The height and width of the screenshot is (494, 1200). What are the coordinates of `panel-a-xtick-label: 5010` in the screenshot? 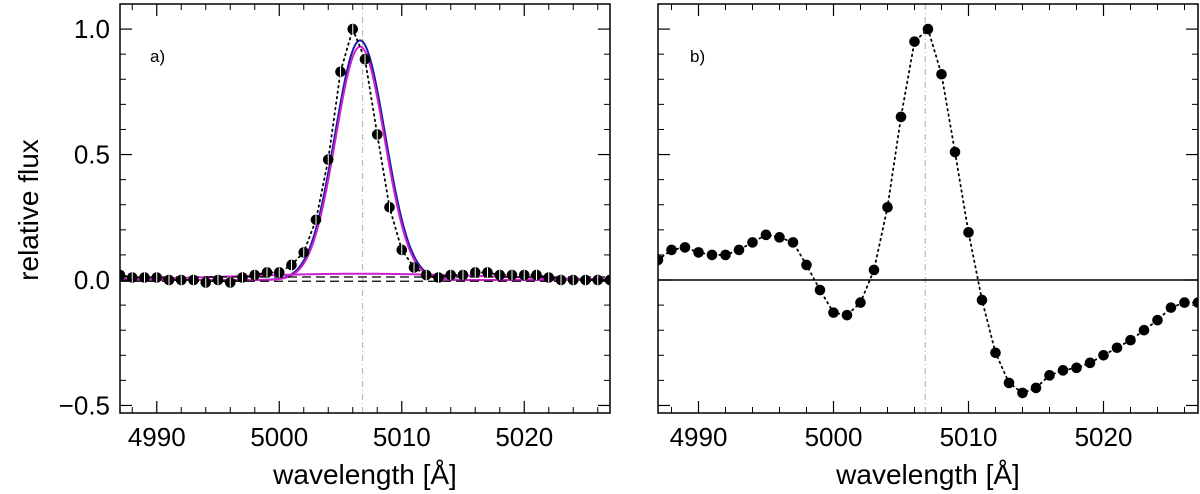 It's located at (402, 437).